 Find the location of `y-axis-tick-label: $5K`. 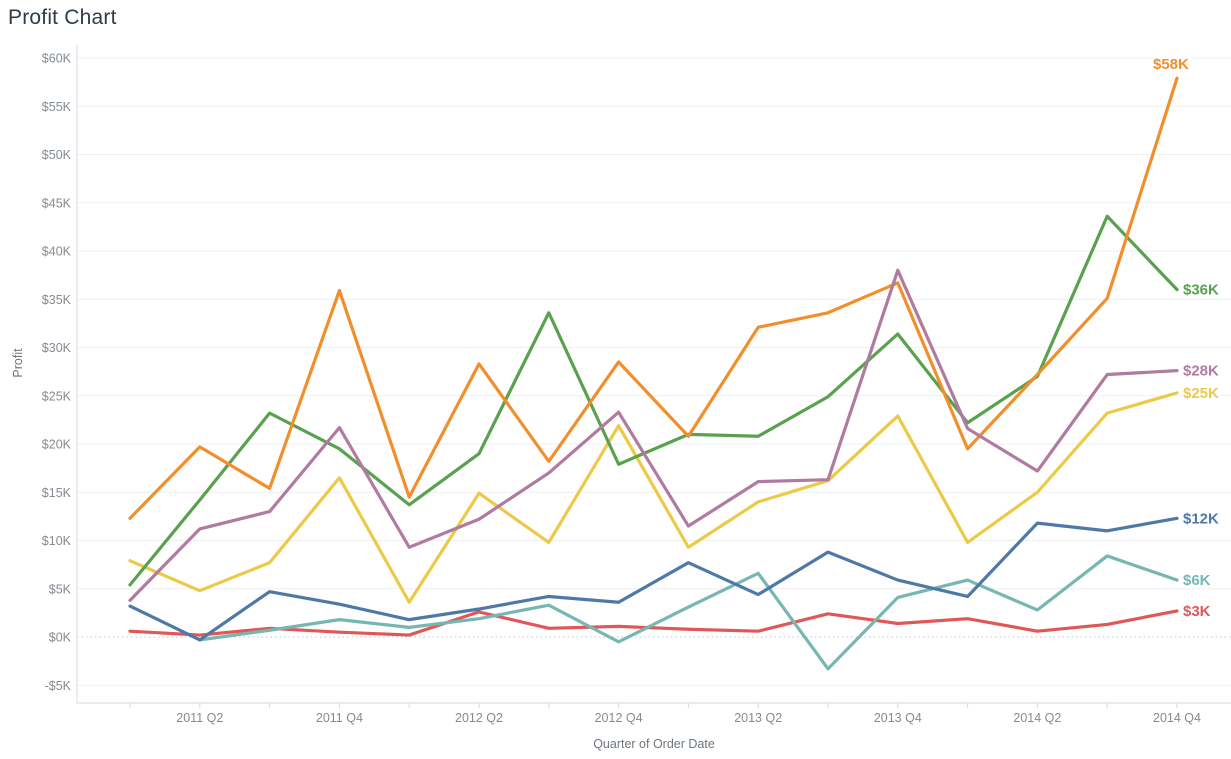

y-axis-tick-label: $5K is located at coordinates (60, 589).